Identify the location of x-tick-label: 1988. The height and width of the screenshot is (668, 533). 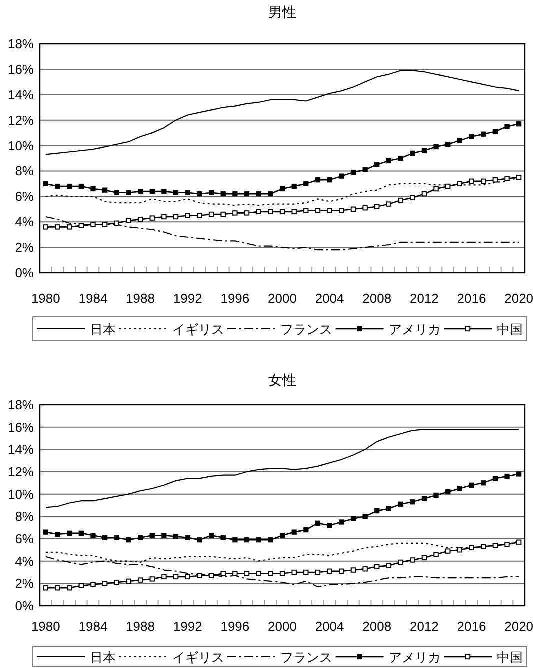
(141, 298).